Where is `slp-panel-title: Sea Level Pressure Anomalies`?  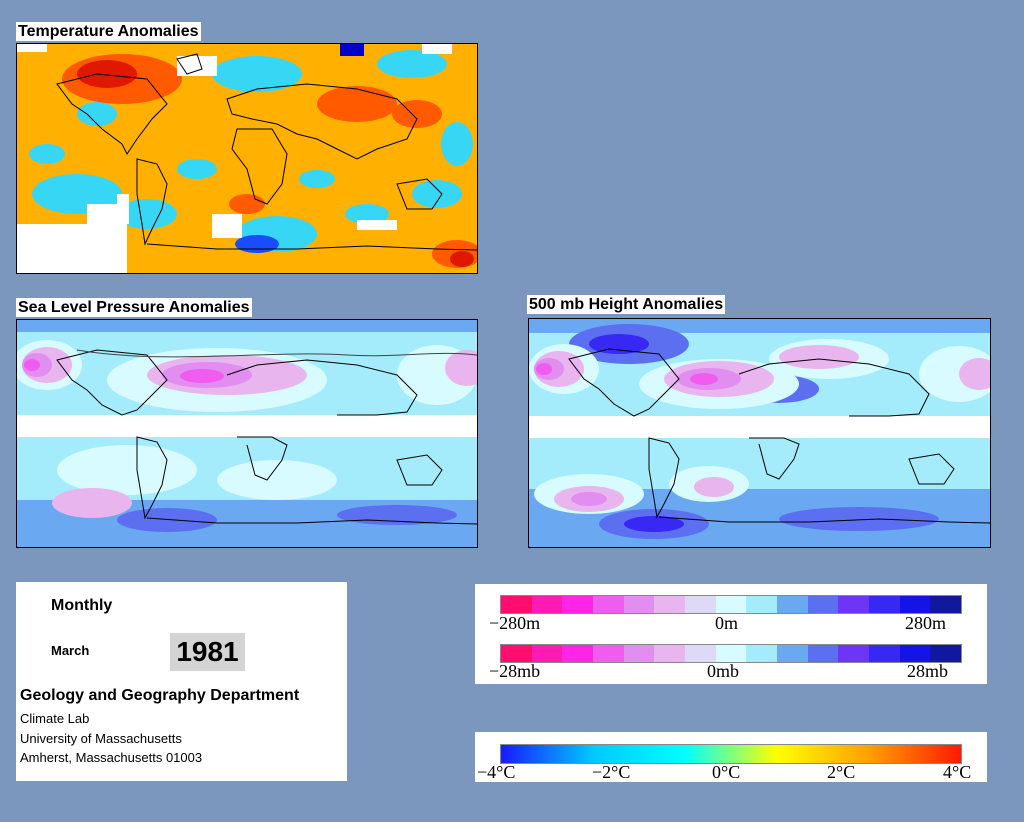
slp-panel-title: Sea Level Pressure Anomalies is located at coordinates (134, 307).